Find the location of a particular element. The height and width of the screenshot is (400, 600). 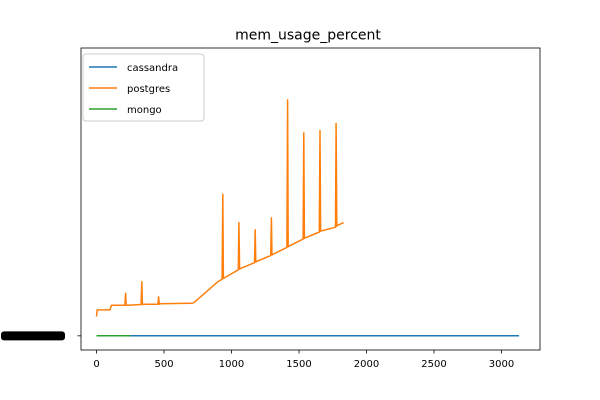

x-tick-label: 2000 is located at coordinates (366, 364).